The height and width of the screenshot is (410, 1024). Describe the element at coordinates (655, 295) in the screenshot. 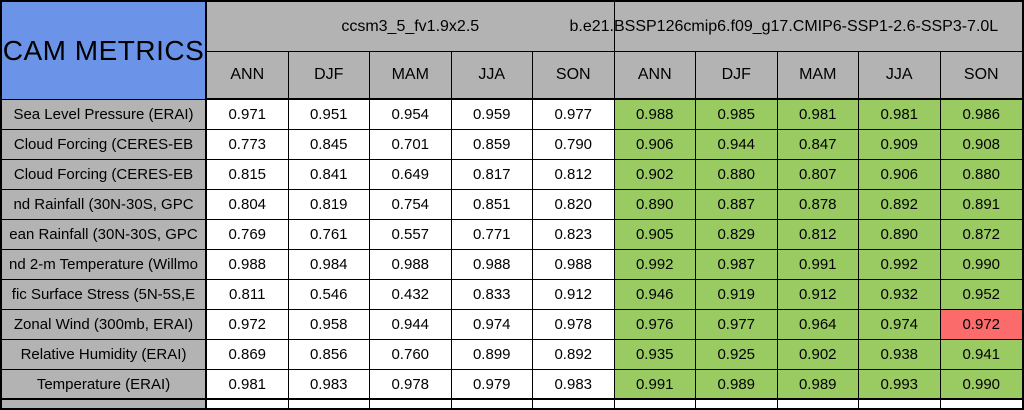

I see `value-cell: 0.946` at that location.